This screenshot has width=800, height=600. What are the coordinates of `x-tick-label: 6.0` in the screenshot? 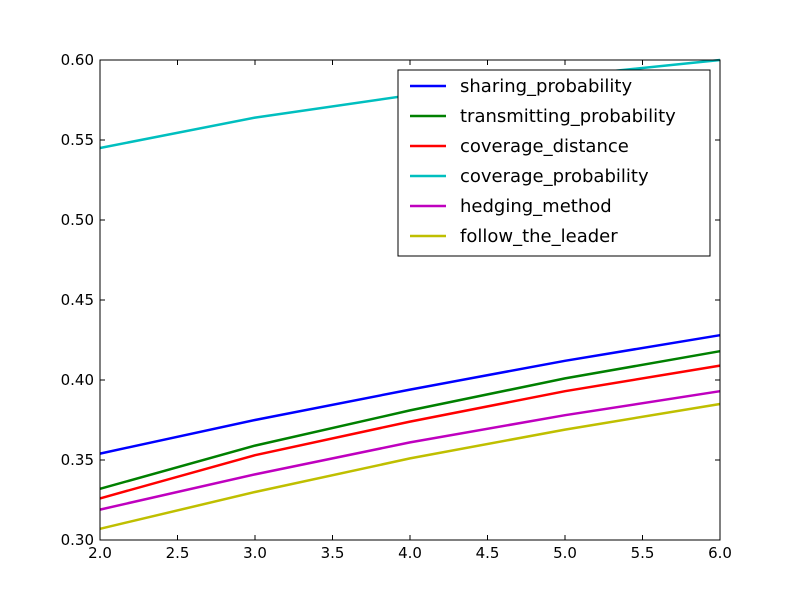 It's located at (720, 553).